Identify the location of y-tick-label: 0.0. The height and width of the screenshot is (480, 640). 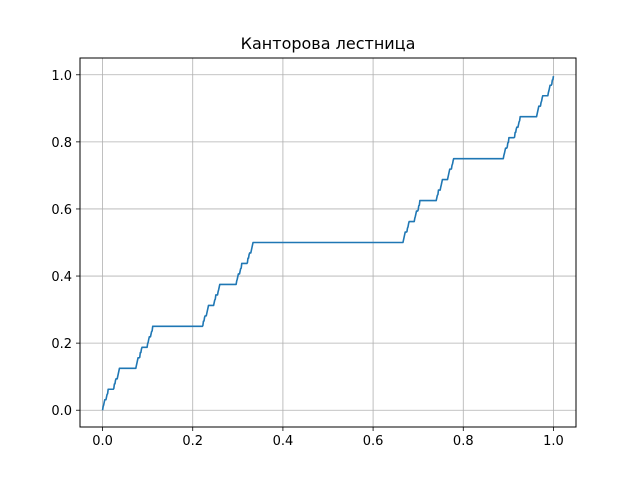
(61, 411).